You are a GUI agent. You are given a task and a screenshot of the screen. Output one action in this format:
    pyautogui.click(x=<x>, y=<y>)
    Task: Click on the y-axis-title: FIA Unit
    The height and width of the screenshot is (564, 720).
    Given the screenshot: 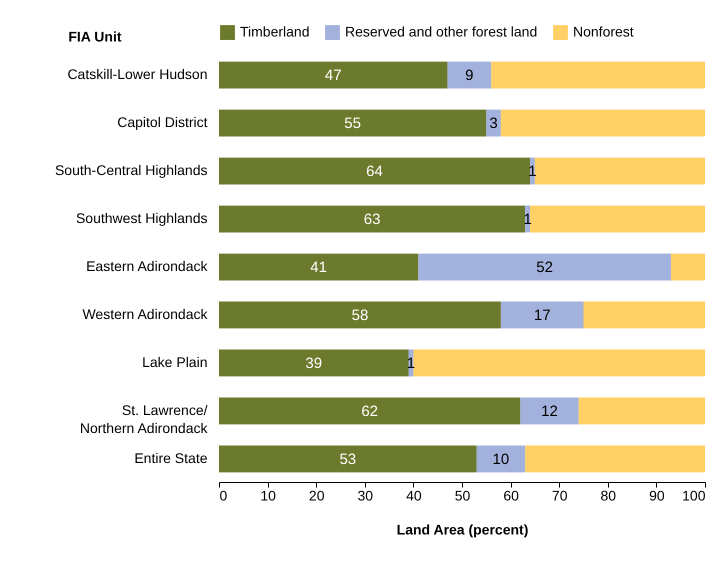 What is the action you would take?
    pyautogui.click(x=95, y=36)
    